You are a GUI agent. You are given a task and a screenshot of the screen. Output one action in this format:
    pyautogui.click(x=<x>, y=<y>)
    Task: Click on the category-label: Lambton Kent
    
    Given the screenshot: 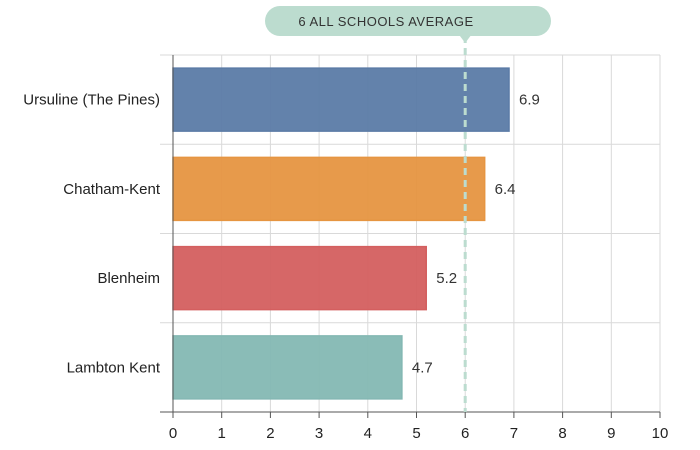 What is the action you would take?
    pyautogui.click(x=114, y=367)
    